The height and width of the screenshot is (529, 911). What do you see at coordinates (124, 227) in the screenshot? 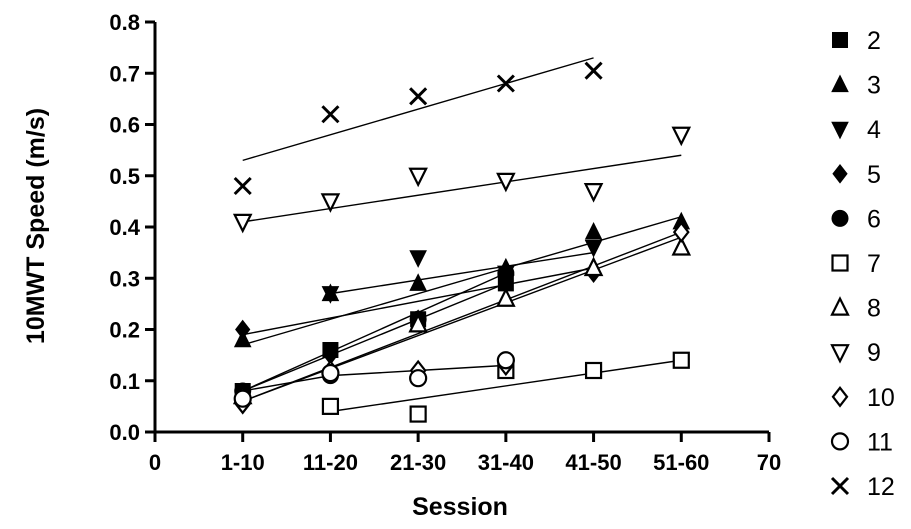
I see `y-tick-label: 0.4` at bounding box center [124, 227].